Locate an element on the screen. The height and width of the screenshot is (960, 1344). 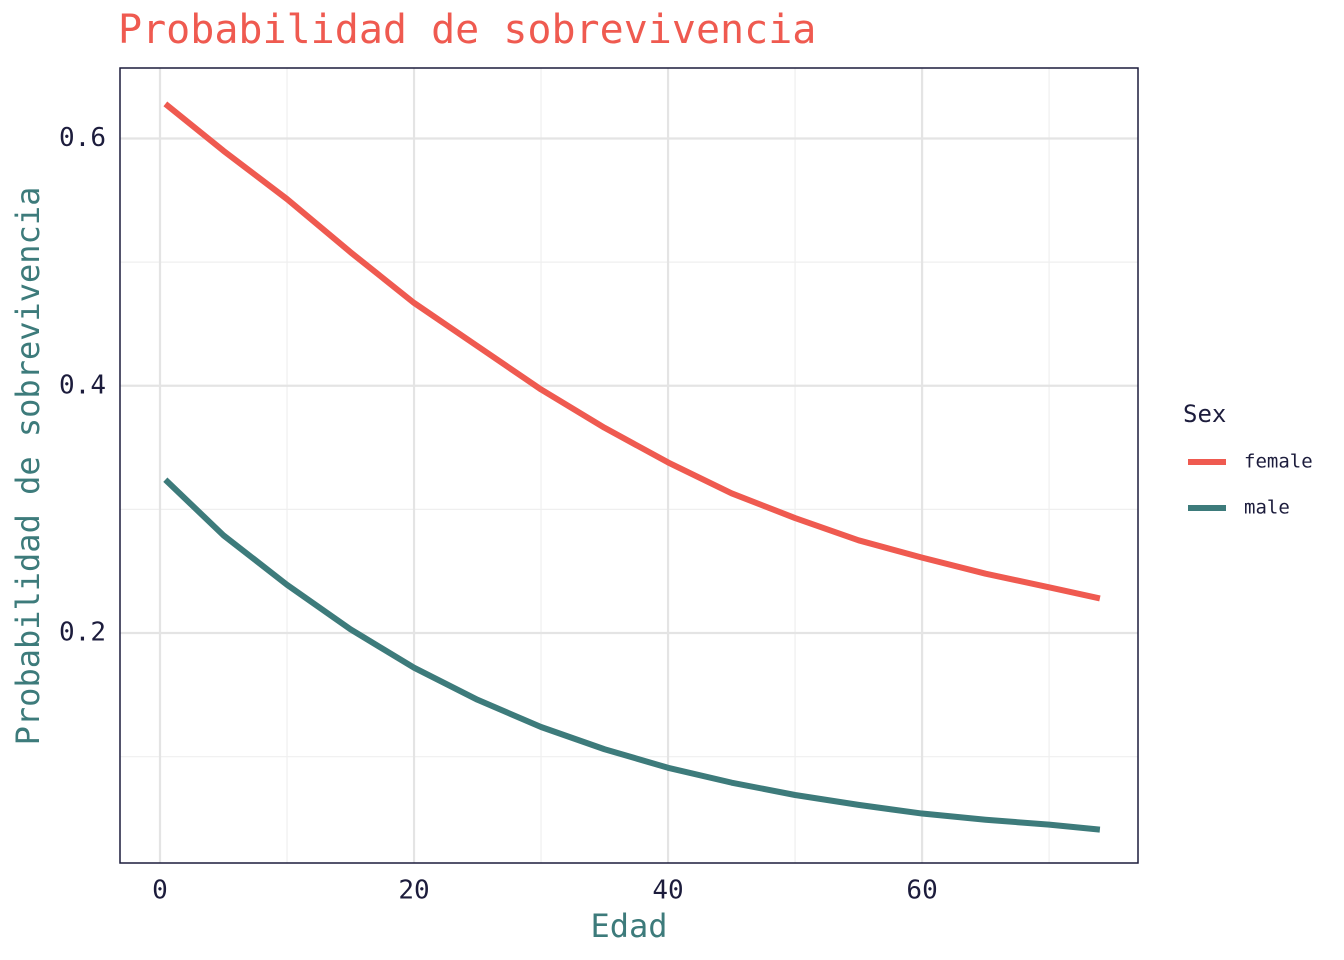
y-tick-label: 0.4 is located at coordinates (82, 385).